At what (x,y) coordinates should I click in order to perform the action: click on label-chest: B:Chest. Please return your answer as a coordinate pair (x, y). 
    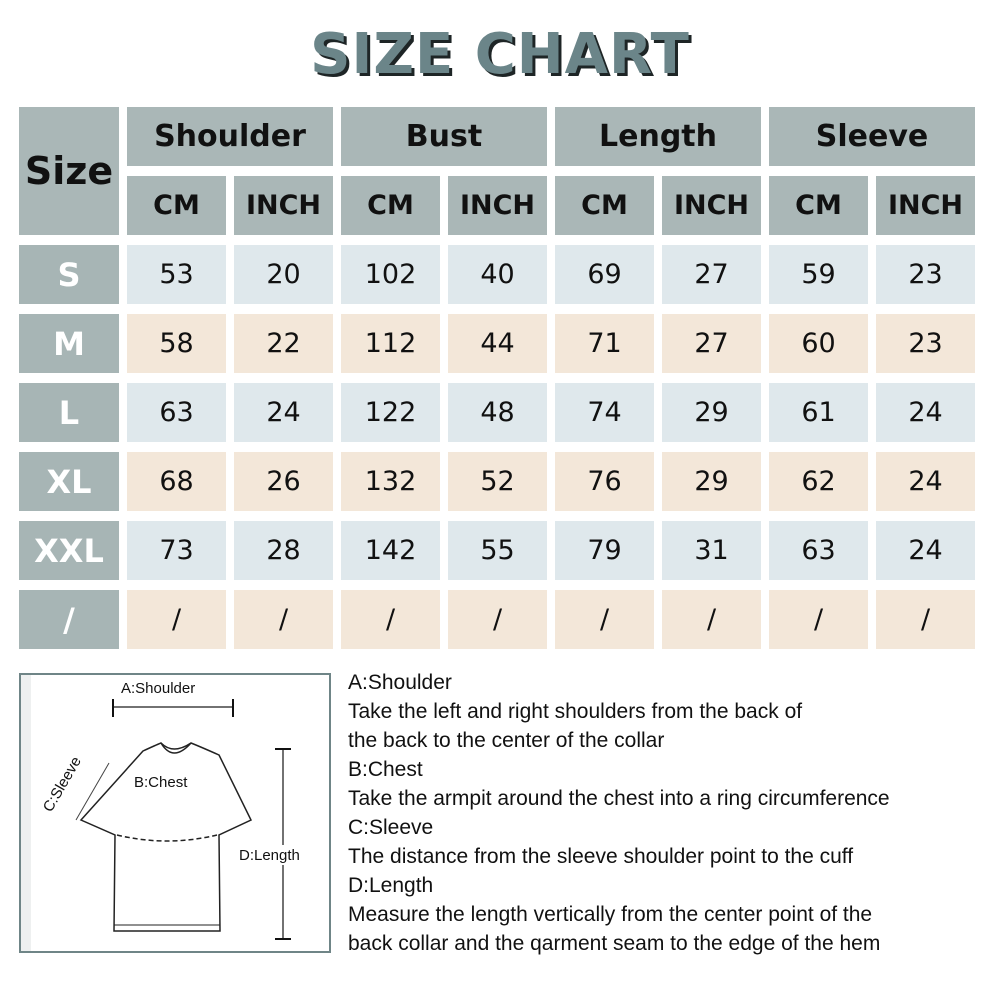
    Looking at the image, I should click on (161, 782).